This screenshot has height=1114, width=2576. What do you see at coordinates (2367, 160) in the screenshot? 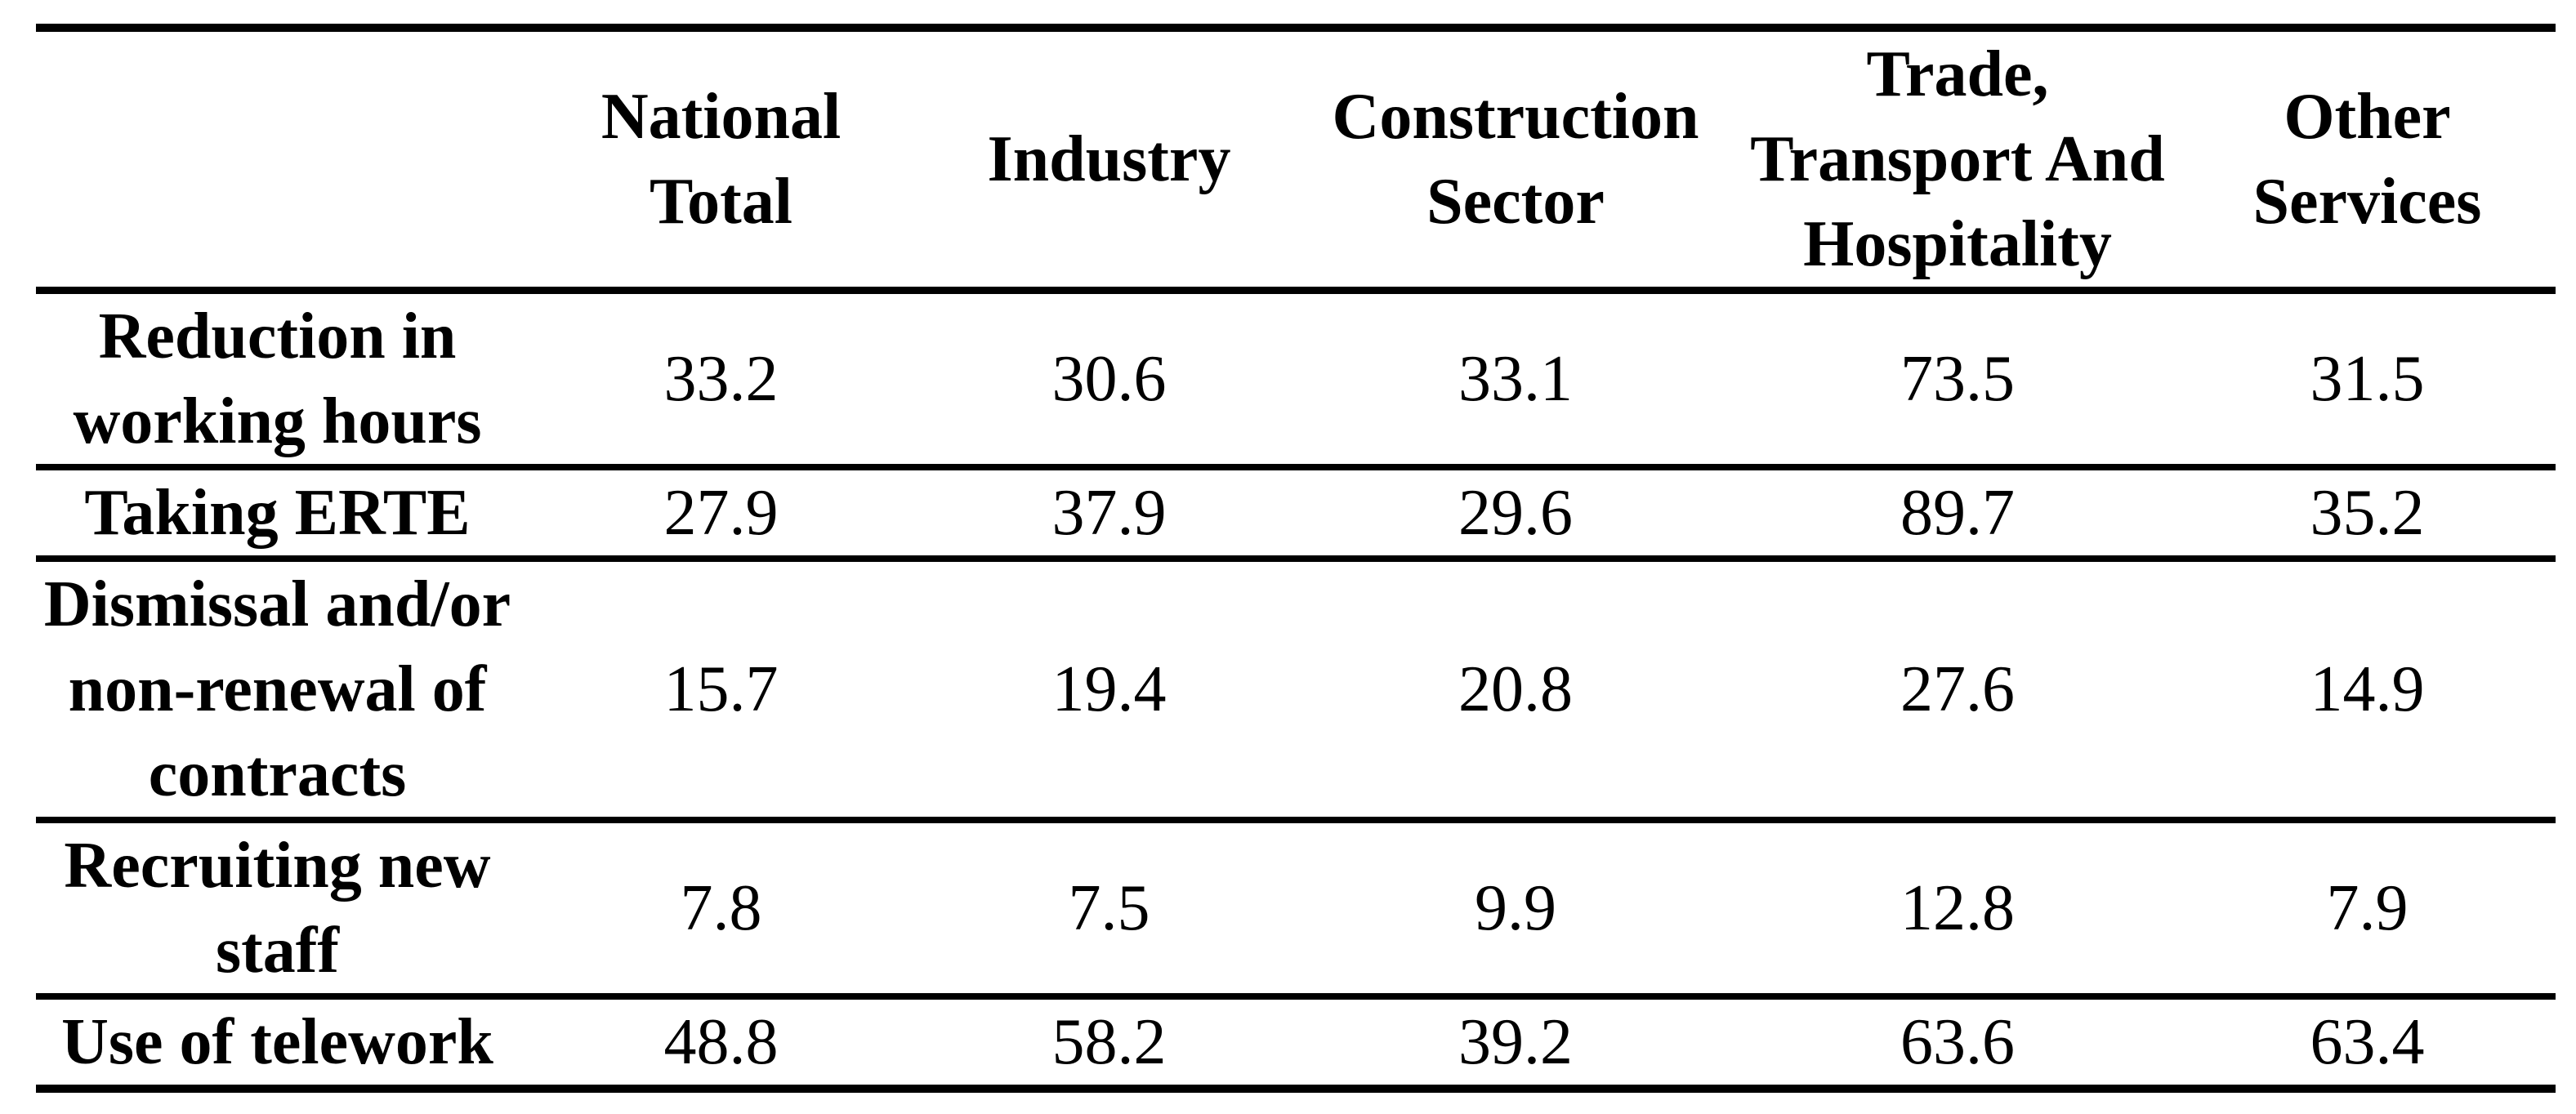
I see `header-cell-other-services: Other Services` at bounding box center [2367, 160].